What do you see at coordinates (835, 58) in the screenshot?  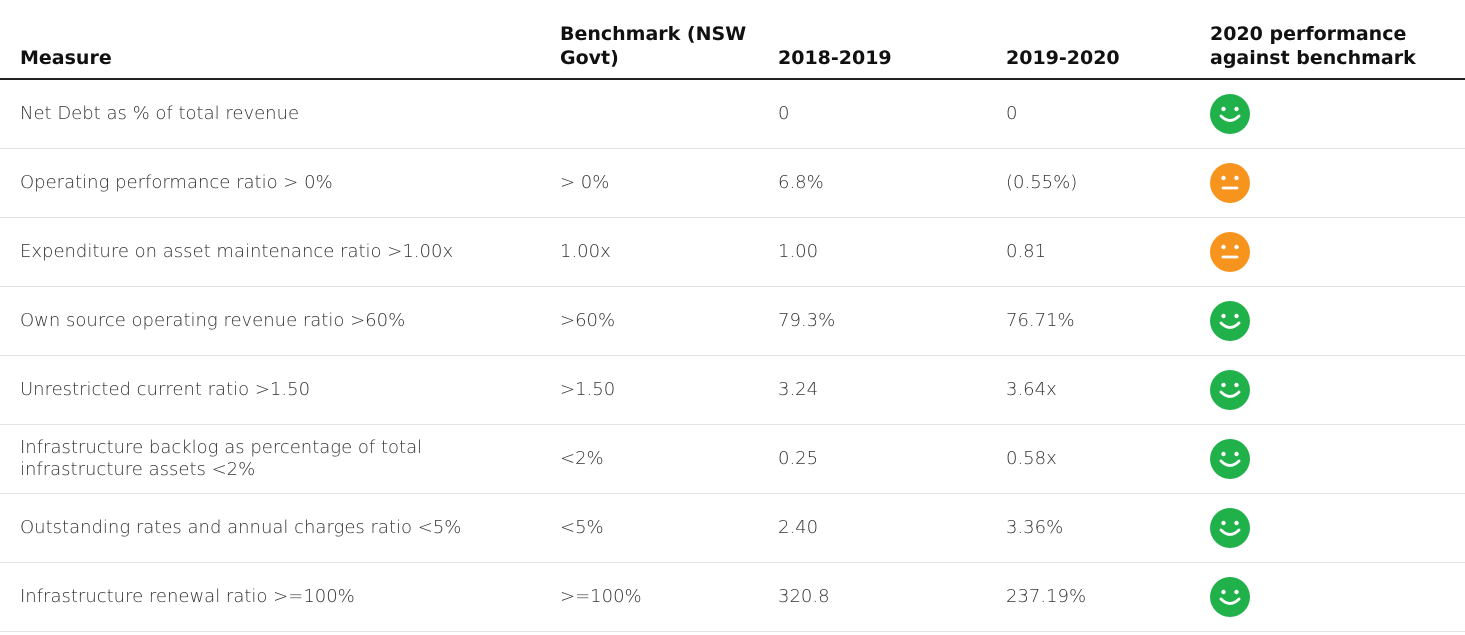 I see `column-header: 2018-2019` at bounding box center [835, 58].